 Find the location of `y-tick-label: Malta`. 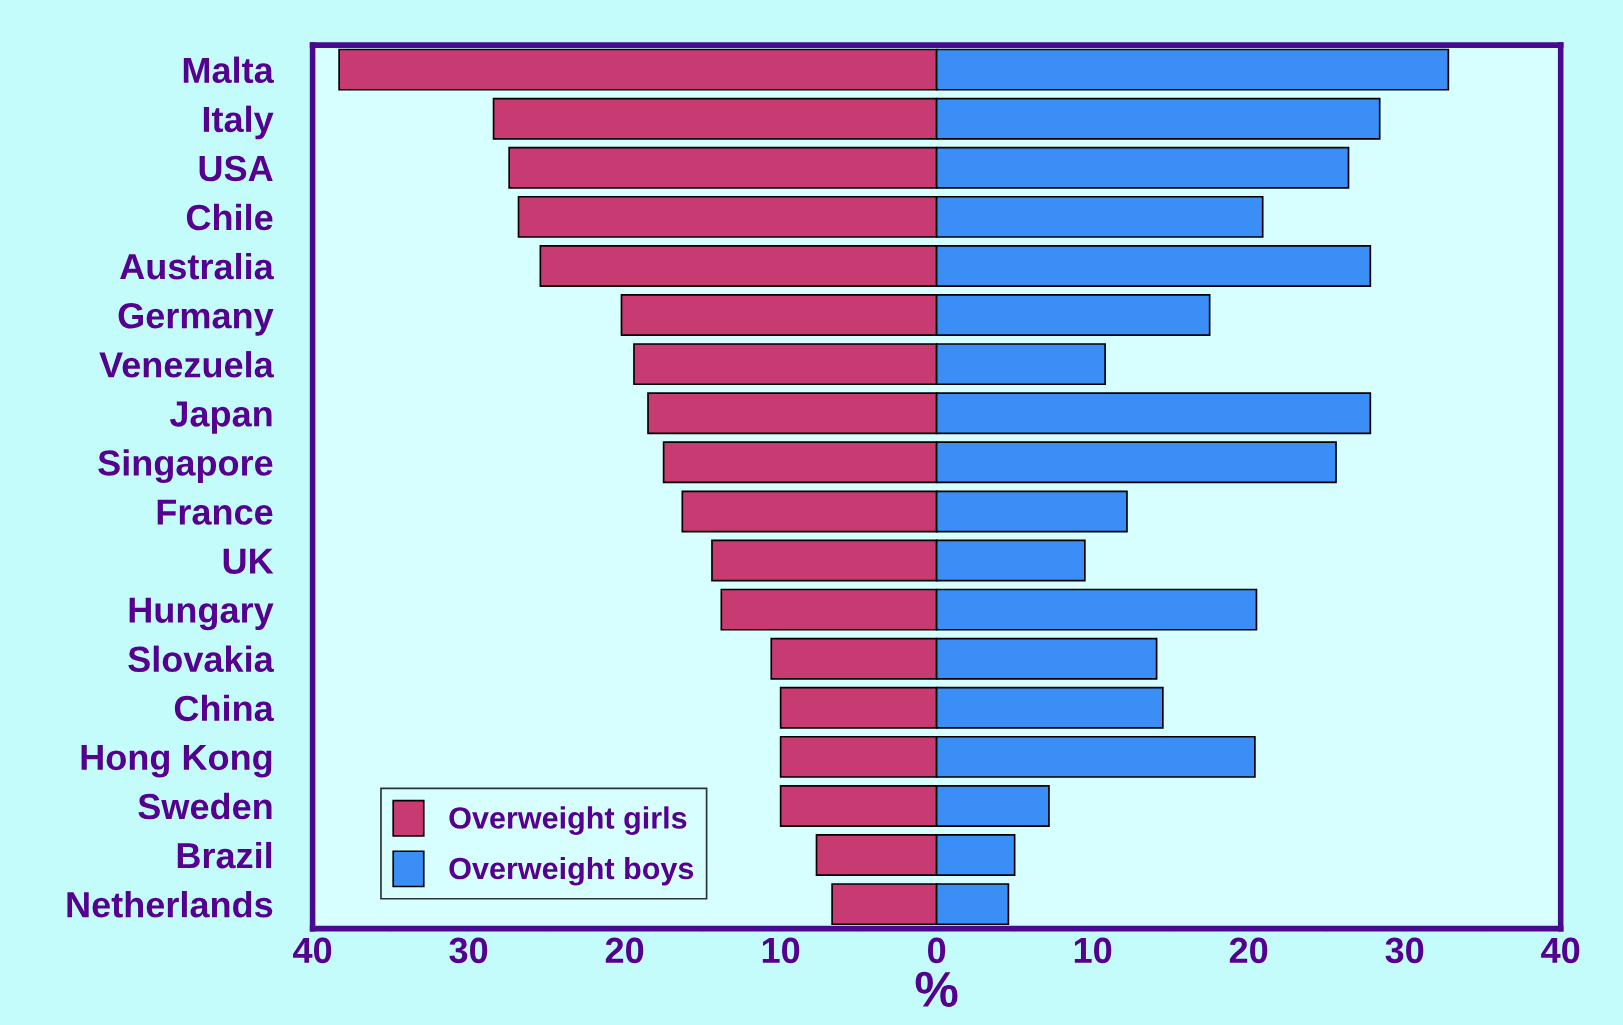

y-tick-label: Malta is located at coordinates (228, 70).